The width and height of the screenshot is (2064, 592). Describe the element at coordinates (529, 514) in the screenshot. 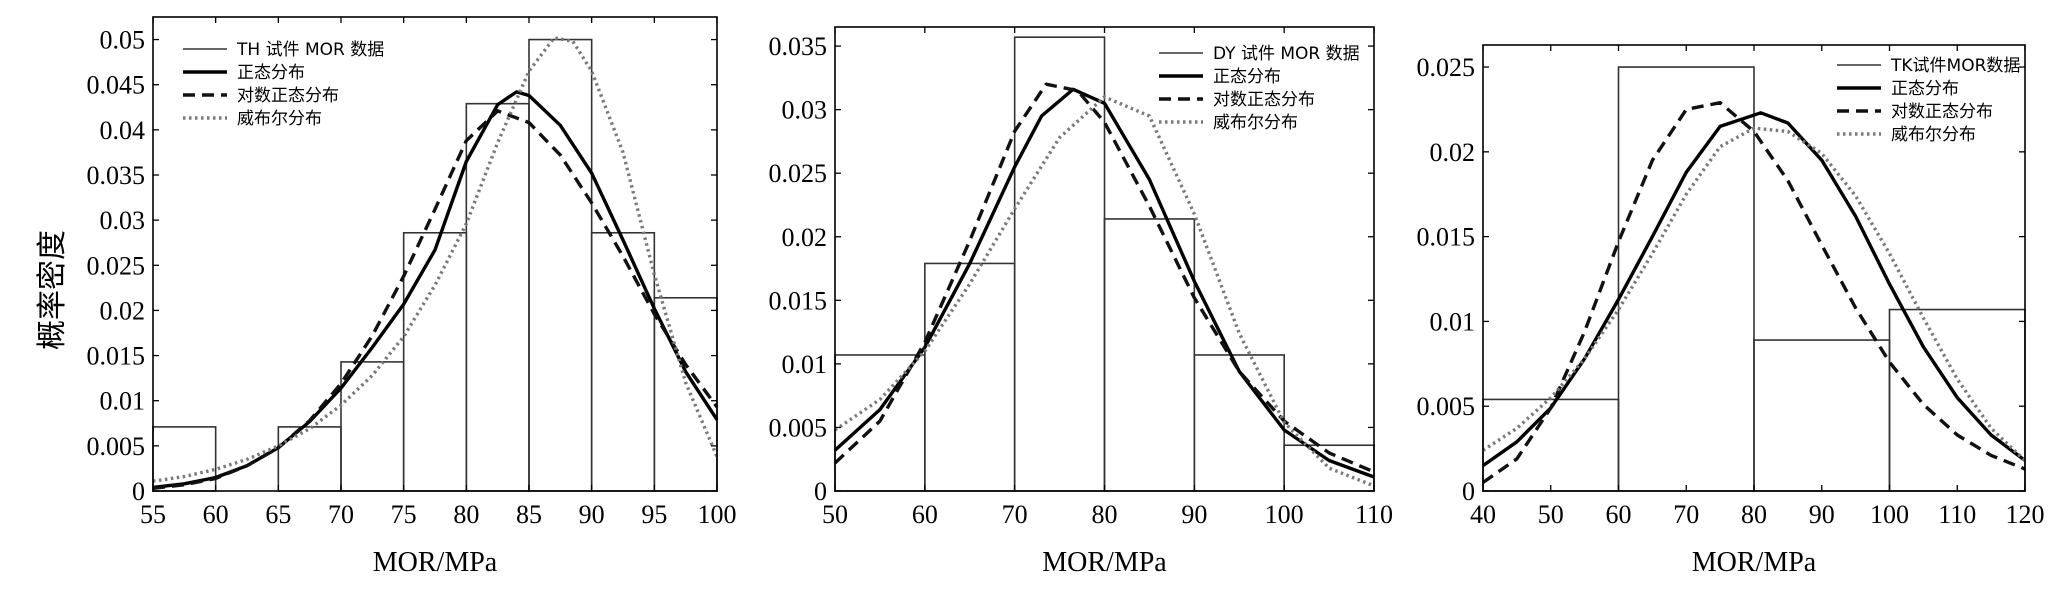

I see `x-tick-label: 85` at that location.